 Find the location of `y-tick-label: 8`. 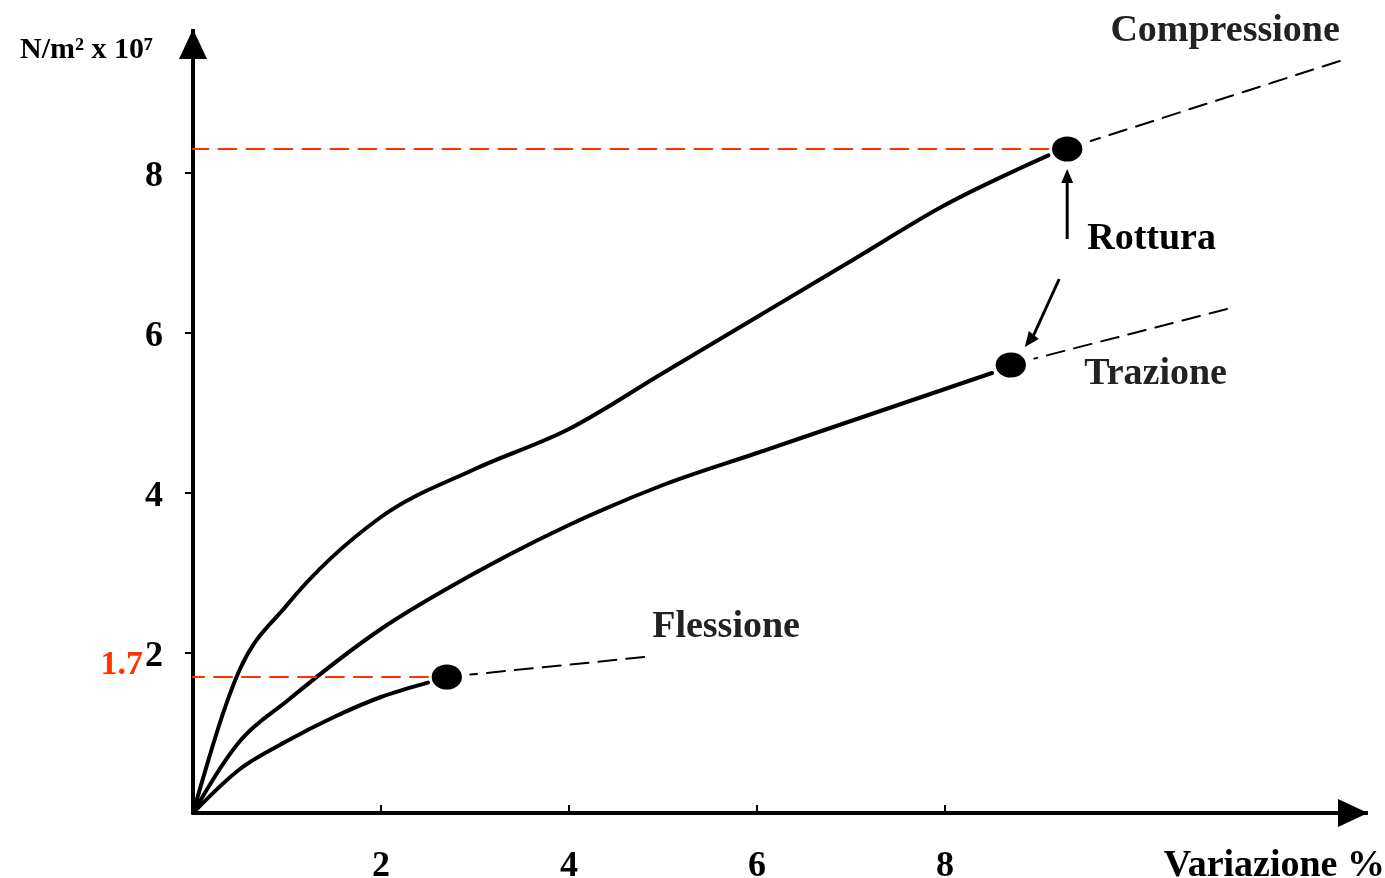

y-tick-label: 8 is located at coordinates (154, 173).